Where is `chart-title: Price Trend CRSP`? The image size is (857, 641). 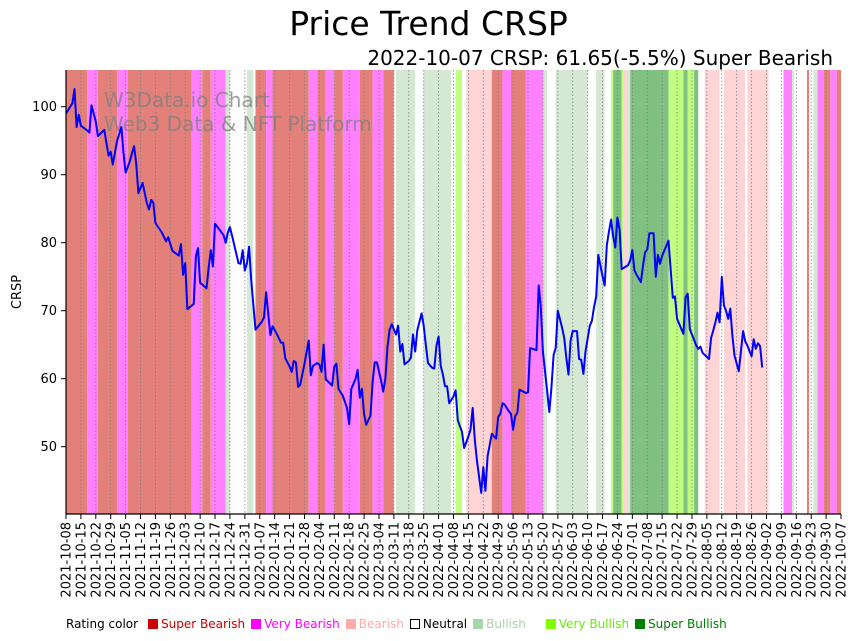 chart-title: Price Trend CRSP is located at coordinates (428, 23).